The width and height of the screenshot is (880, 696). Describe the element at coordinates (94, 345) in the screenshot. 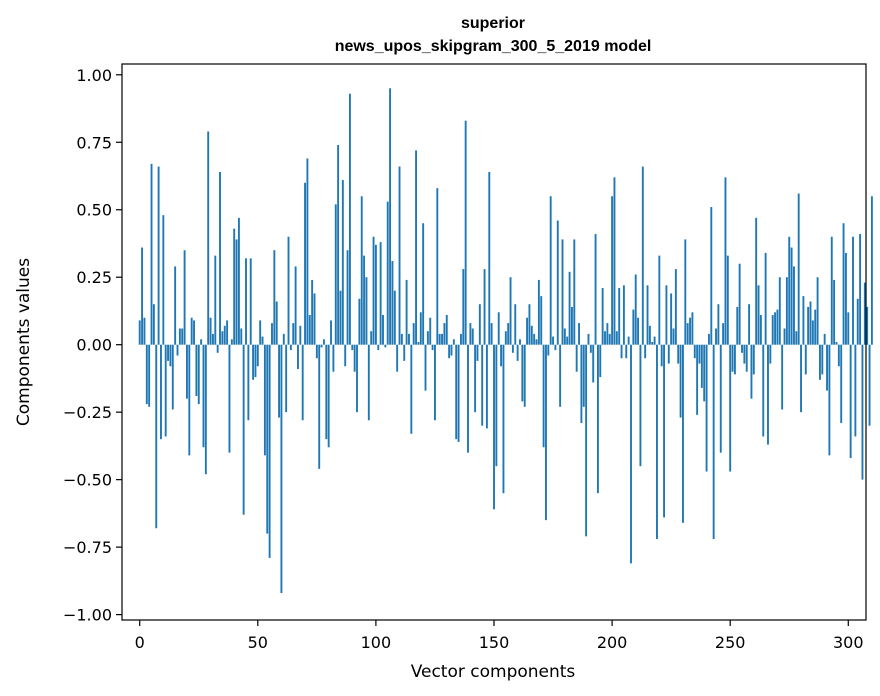

I see `y-tick-label: 0.00` at that location.